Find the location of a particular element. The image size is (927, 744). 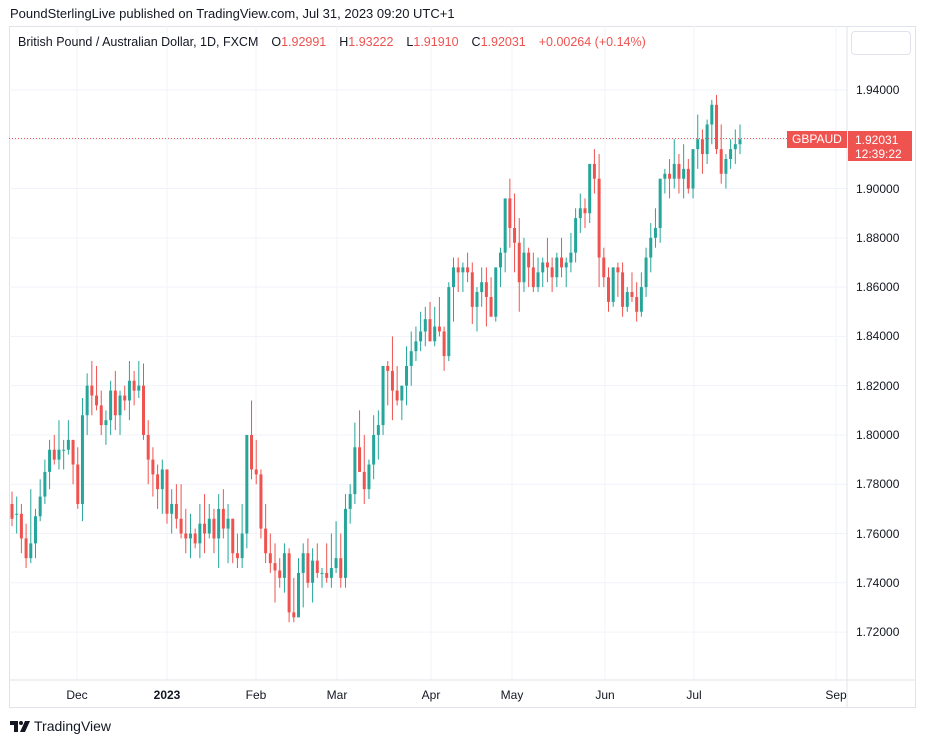

legend-close-label: C is located at coordinates (476, 42).